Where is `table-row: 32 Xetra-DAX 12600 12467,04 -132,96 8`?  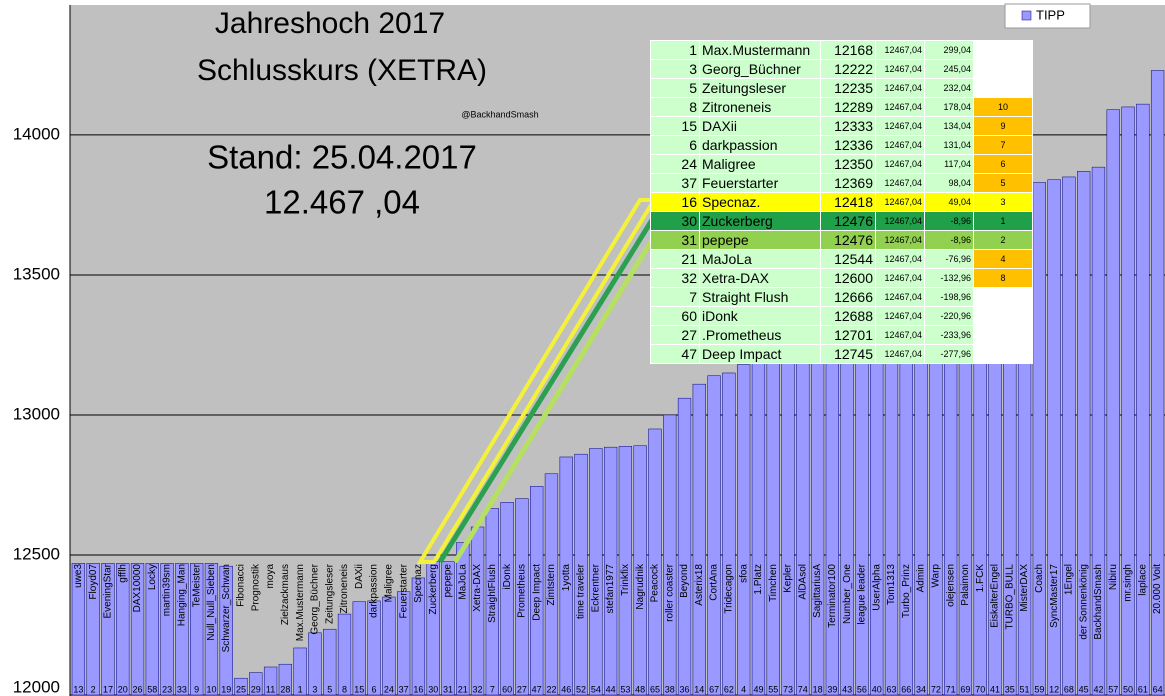 table-row: 32 Xetra-DAX 12600 12467,04 -132,96 8 is located at coordinates (841, 278).